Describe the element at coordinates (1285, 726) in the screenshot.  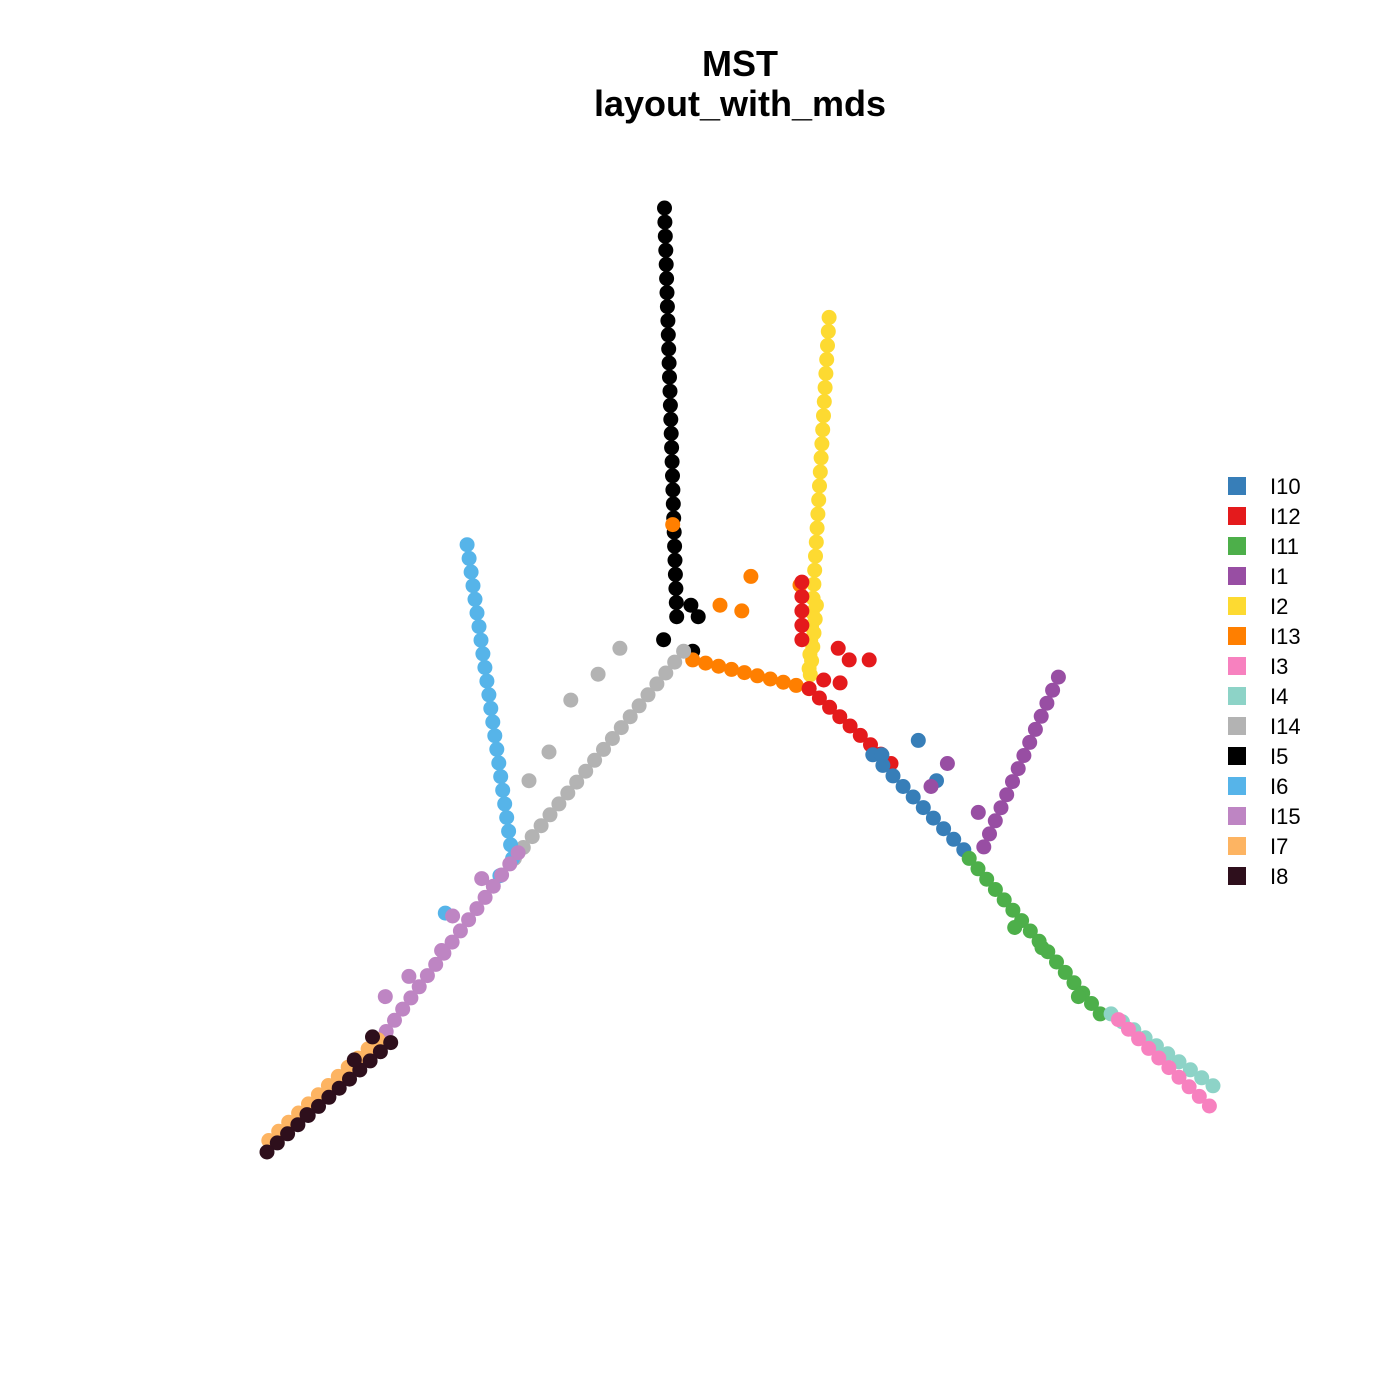
I see `legend-label-I14: I14` at that location.